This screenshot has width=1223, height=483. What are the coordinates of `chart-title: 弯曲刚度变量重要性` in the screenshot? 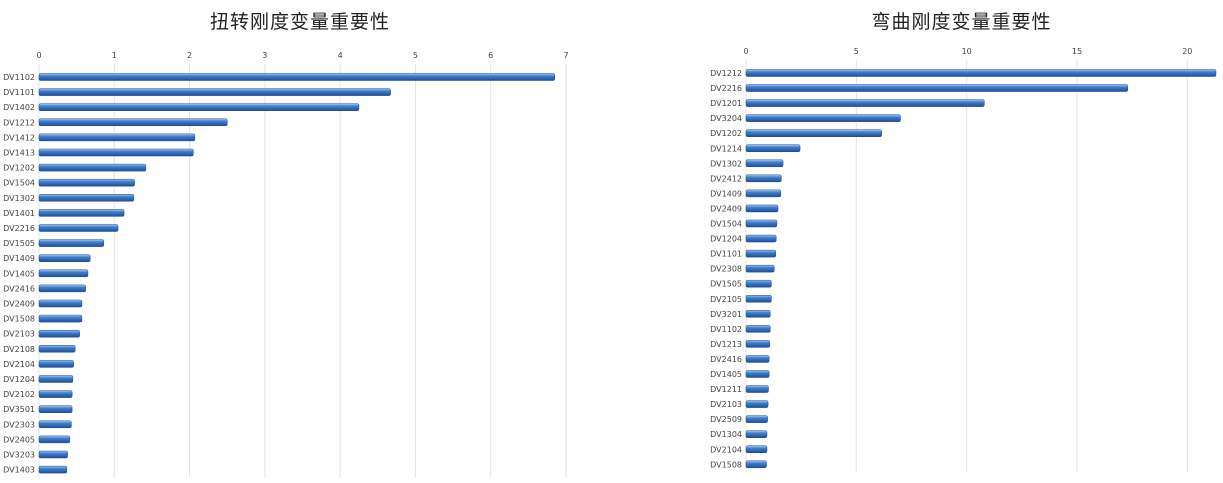 It's located at (961, 22).